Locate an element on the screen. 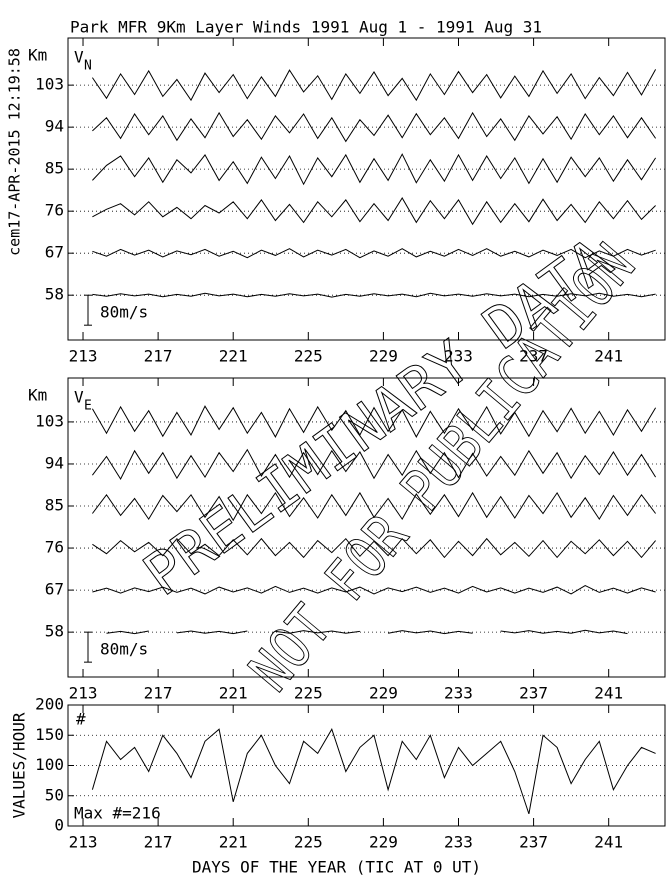 This screenshot has height=877, width=672. panel-label-sub: E is located at coordinates (88, 406).